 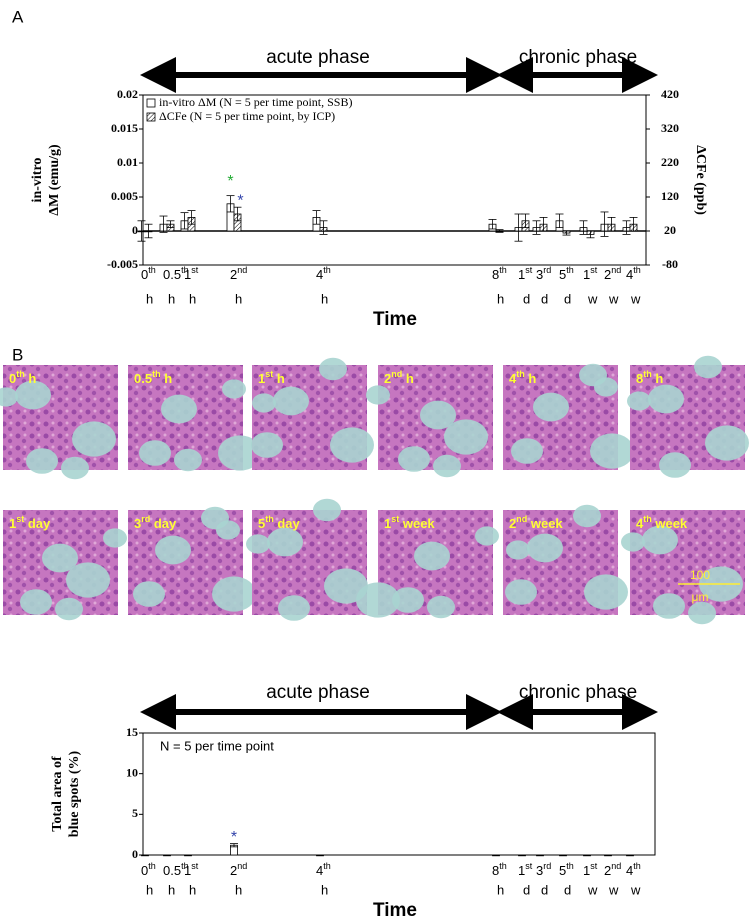 I want to click on phase-label: chronic phase, so click(x=578, y=692).